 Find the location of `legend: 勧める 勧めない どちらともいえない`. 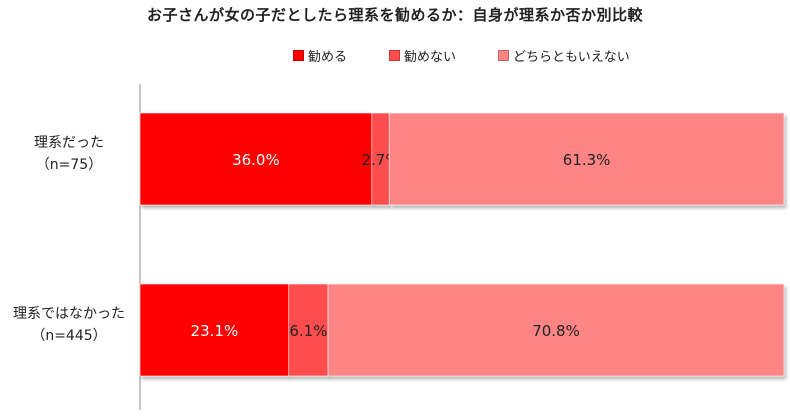

legend: 勧める 勧めない どちらともいえない is located at coordinates (395, 56).